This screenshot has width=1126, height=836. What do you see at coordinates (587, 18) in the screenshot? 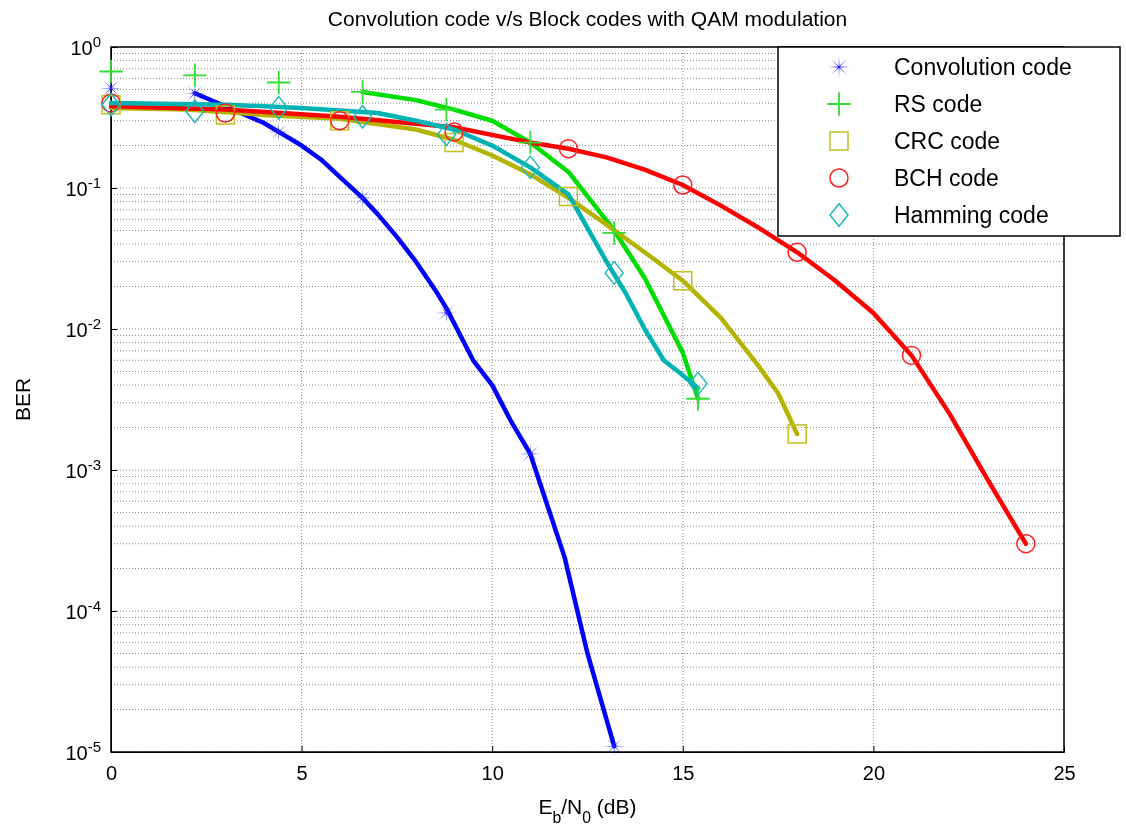
I see `chart-title: Convolution code v/s Block codes with QAM modulation` at bounding box center [587, 18].